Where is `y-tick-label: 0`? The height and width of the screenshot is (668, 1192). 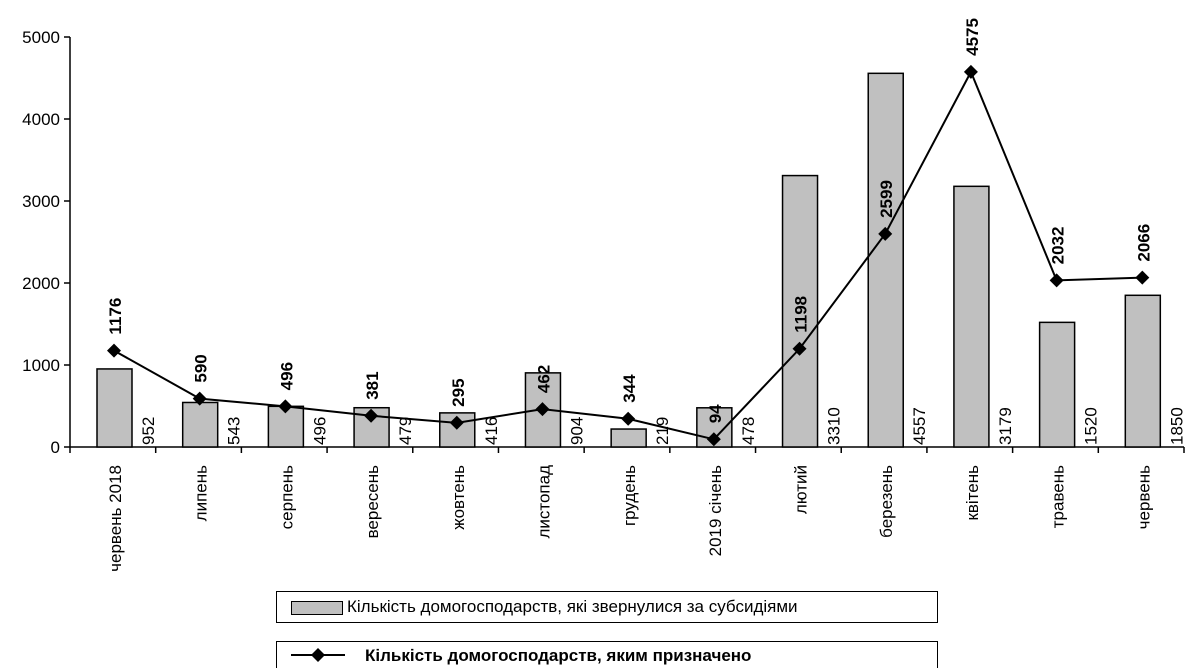
y-tick-label: 0 is located at coordinates (55, 447).